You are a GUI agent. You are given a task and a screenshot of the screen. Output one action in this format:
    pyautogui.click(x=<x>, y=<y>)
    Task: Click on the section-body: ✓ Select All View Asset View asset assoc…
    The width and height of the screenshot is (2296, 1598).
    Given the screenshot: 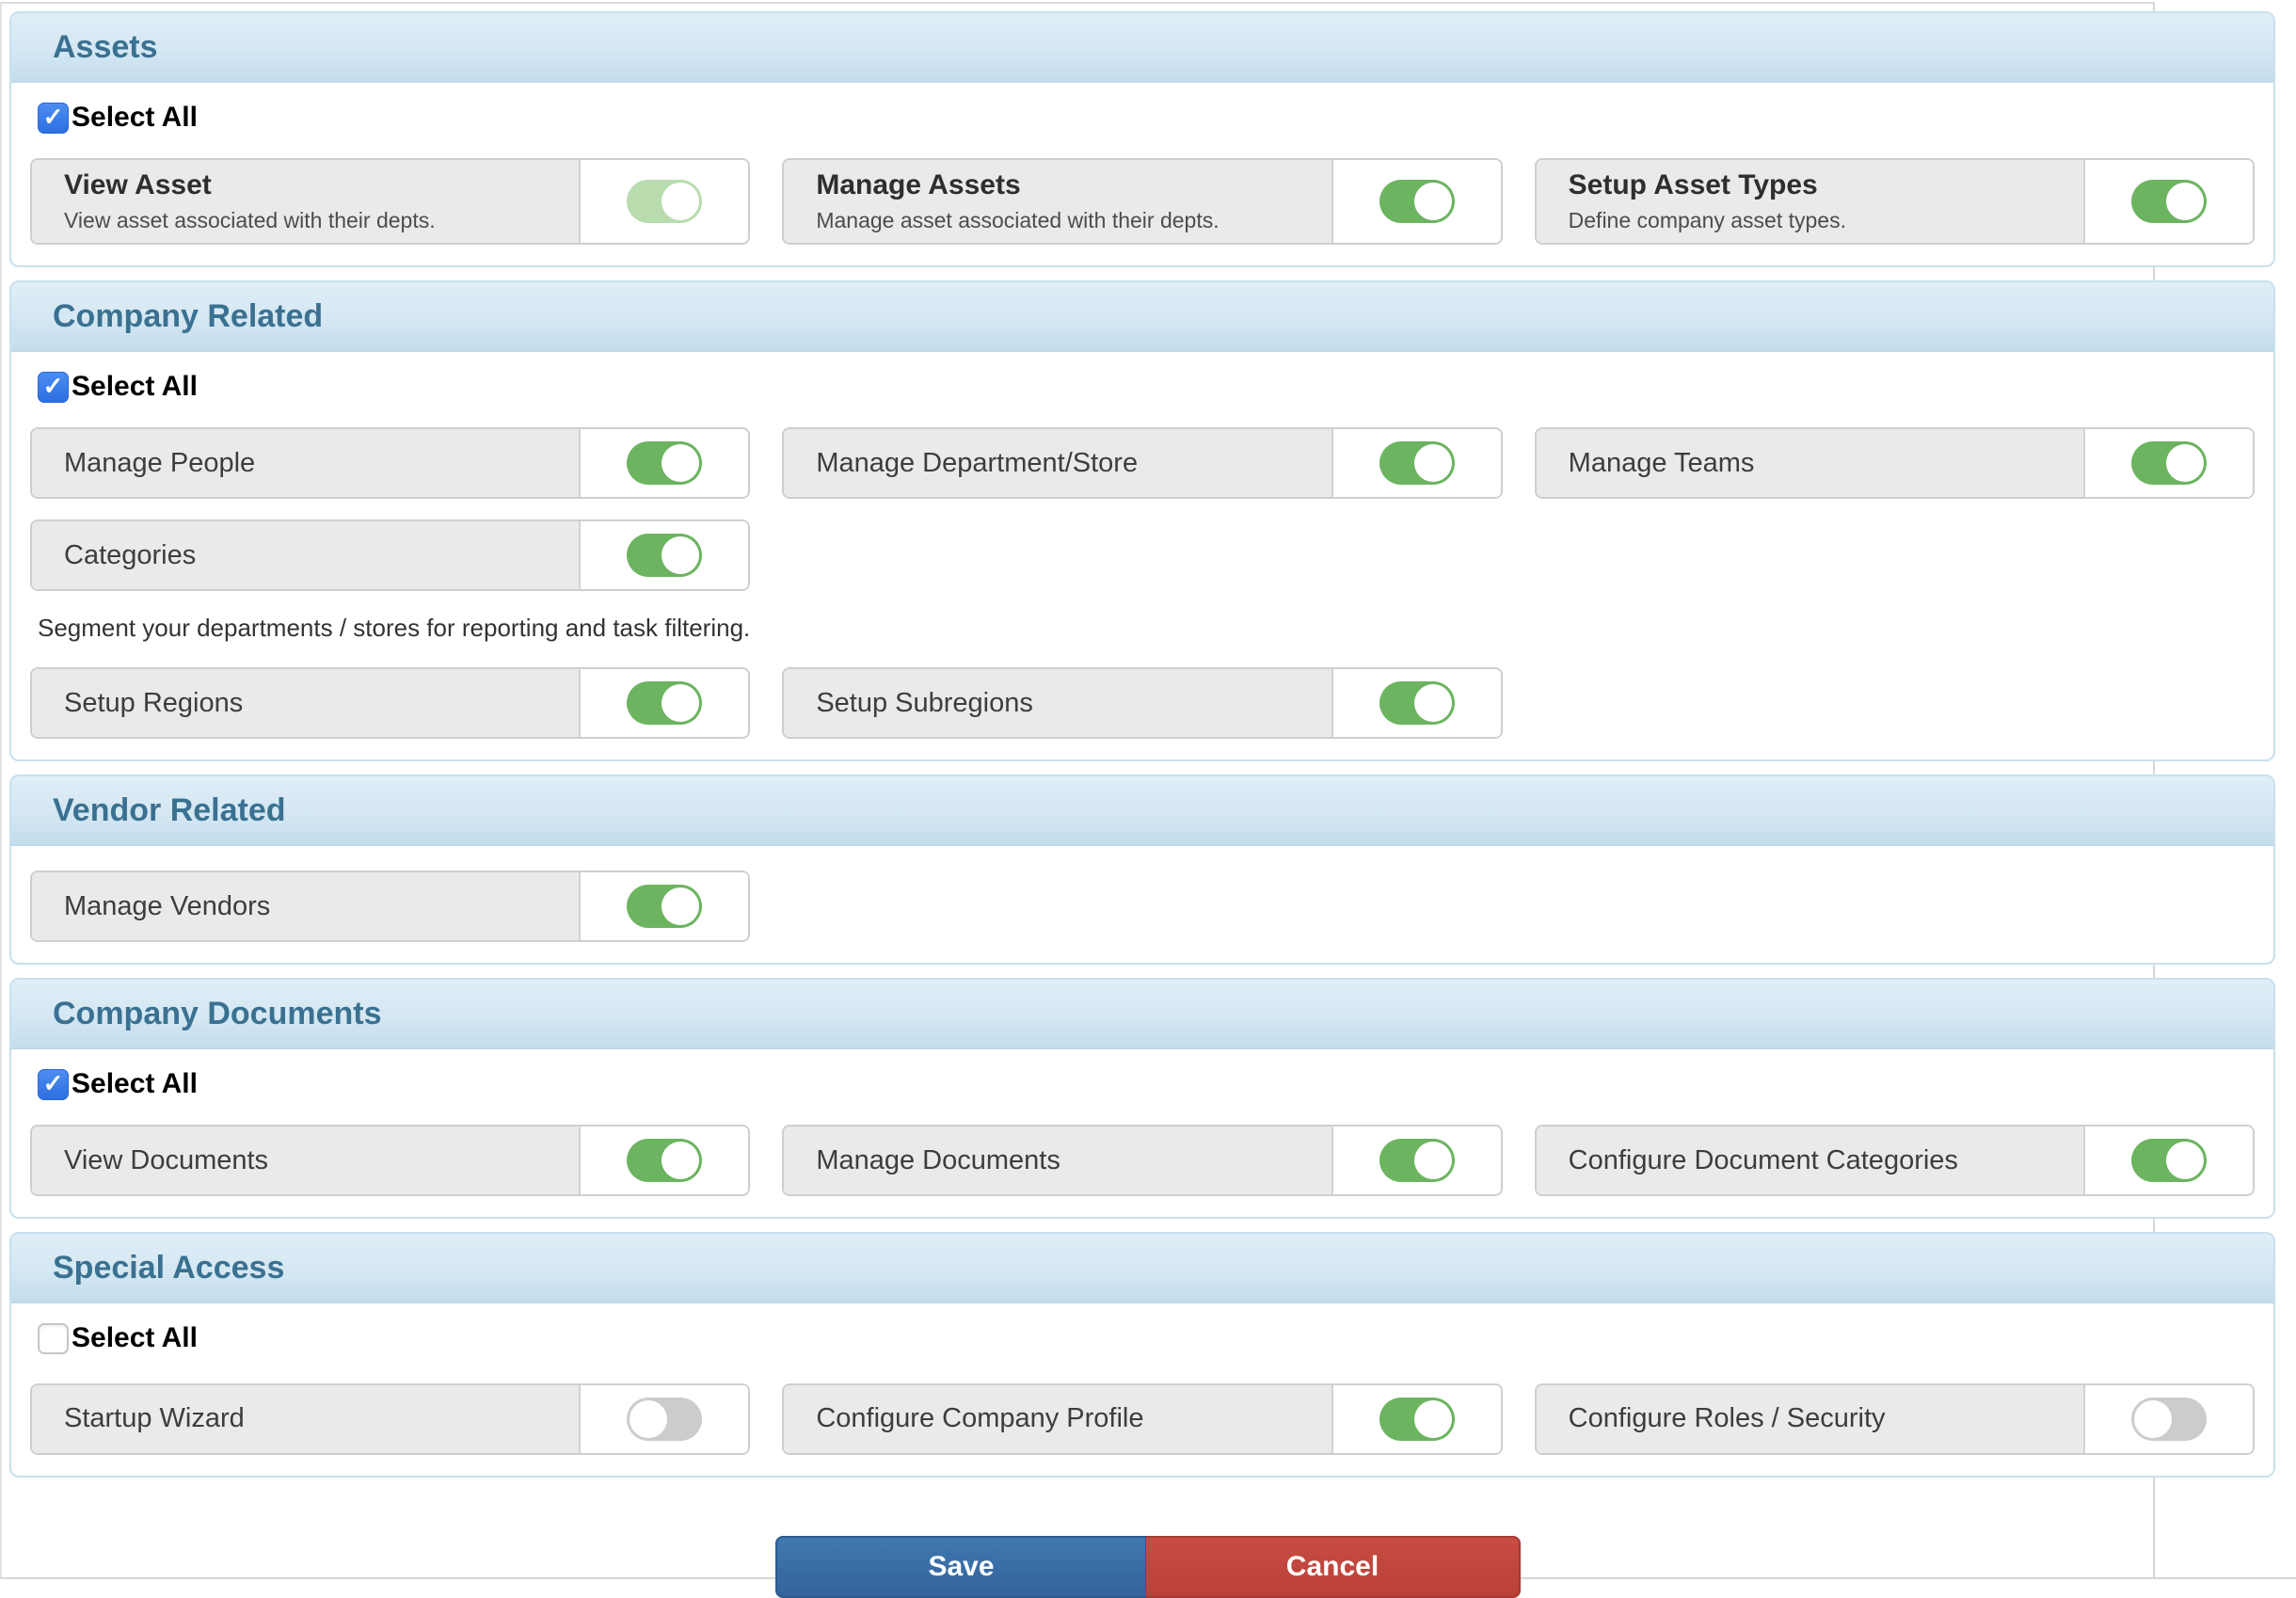 What is the action you would take?
    pyautogui.click(x=1142, y=174)
    